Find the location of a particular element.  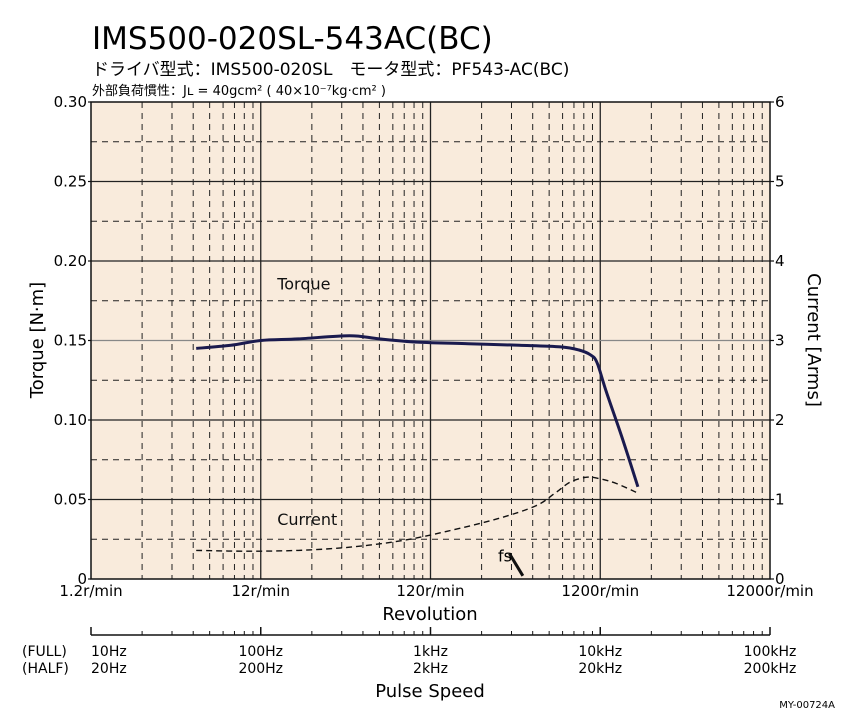

pulse-full-tick-label: 100Hz is located at coordinates (260, 652).